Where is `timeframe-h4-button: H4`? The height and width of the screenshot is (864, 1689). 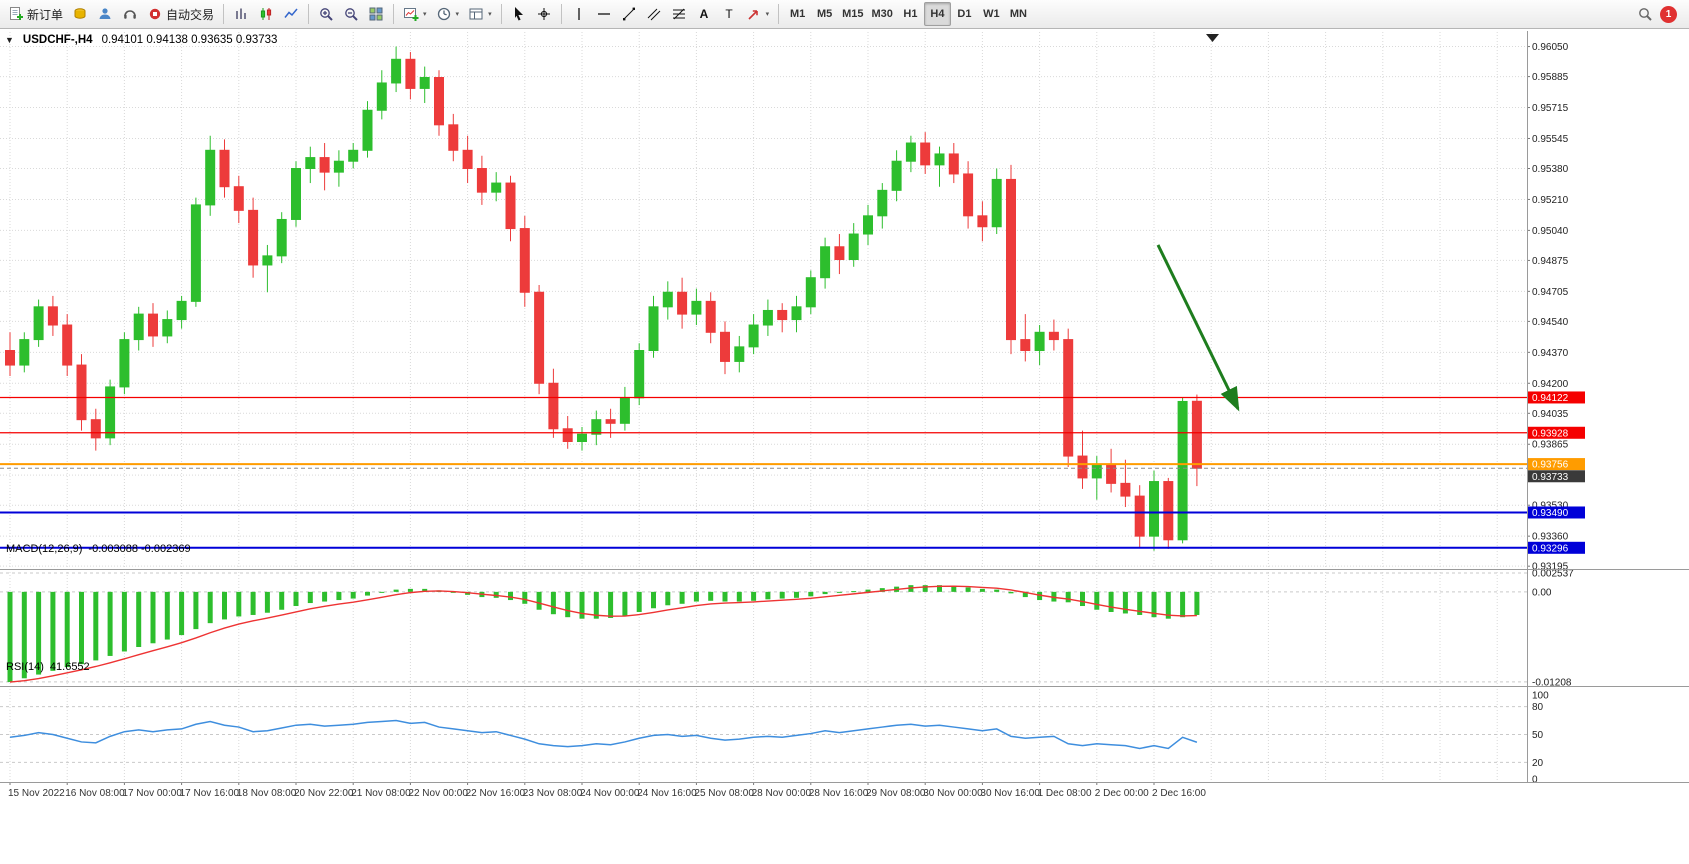 timeframe-h4-button: H4 is located at coordinates (937, 14).